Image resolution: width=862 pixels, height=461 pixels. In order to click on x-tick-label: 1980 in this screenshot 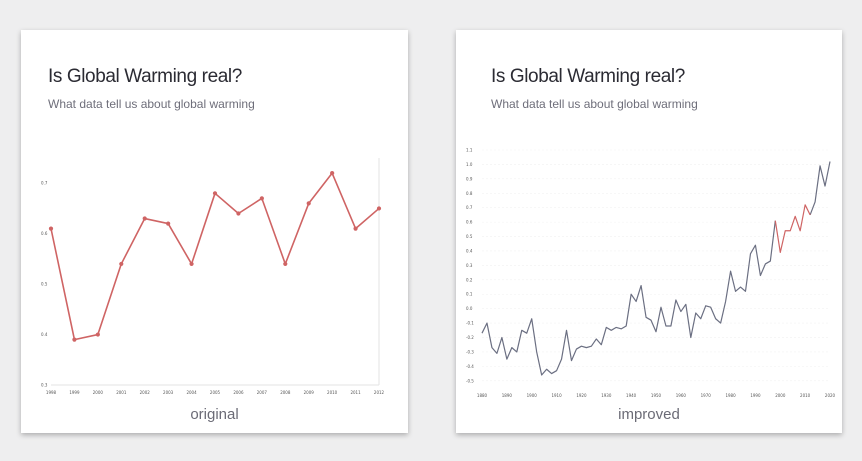, I will do `click(730, 395)`.